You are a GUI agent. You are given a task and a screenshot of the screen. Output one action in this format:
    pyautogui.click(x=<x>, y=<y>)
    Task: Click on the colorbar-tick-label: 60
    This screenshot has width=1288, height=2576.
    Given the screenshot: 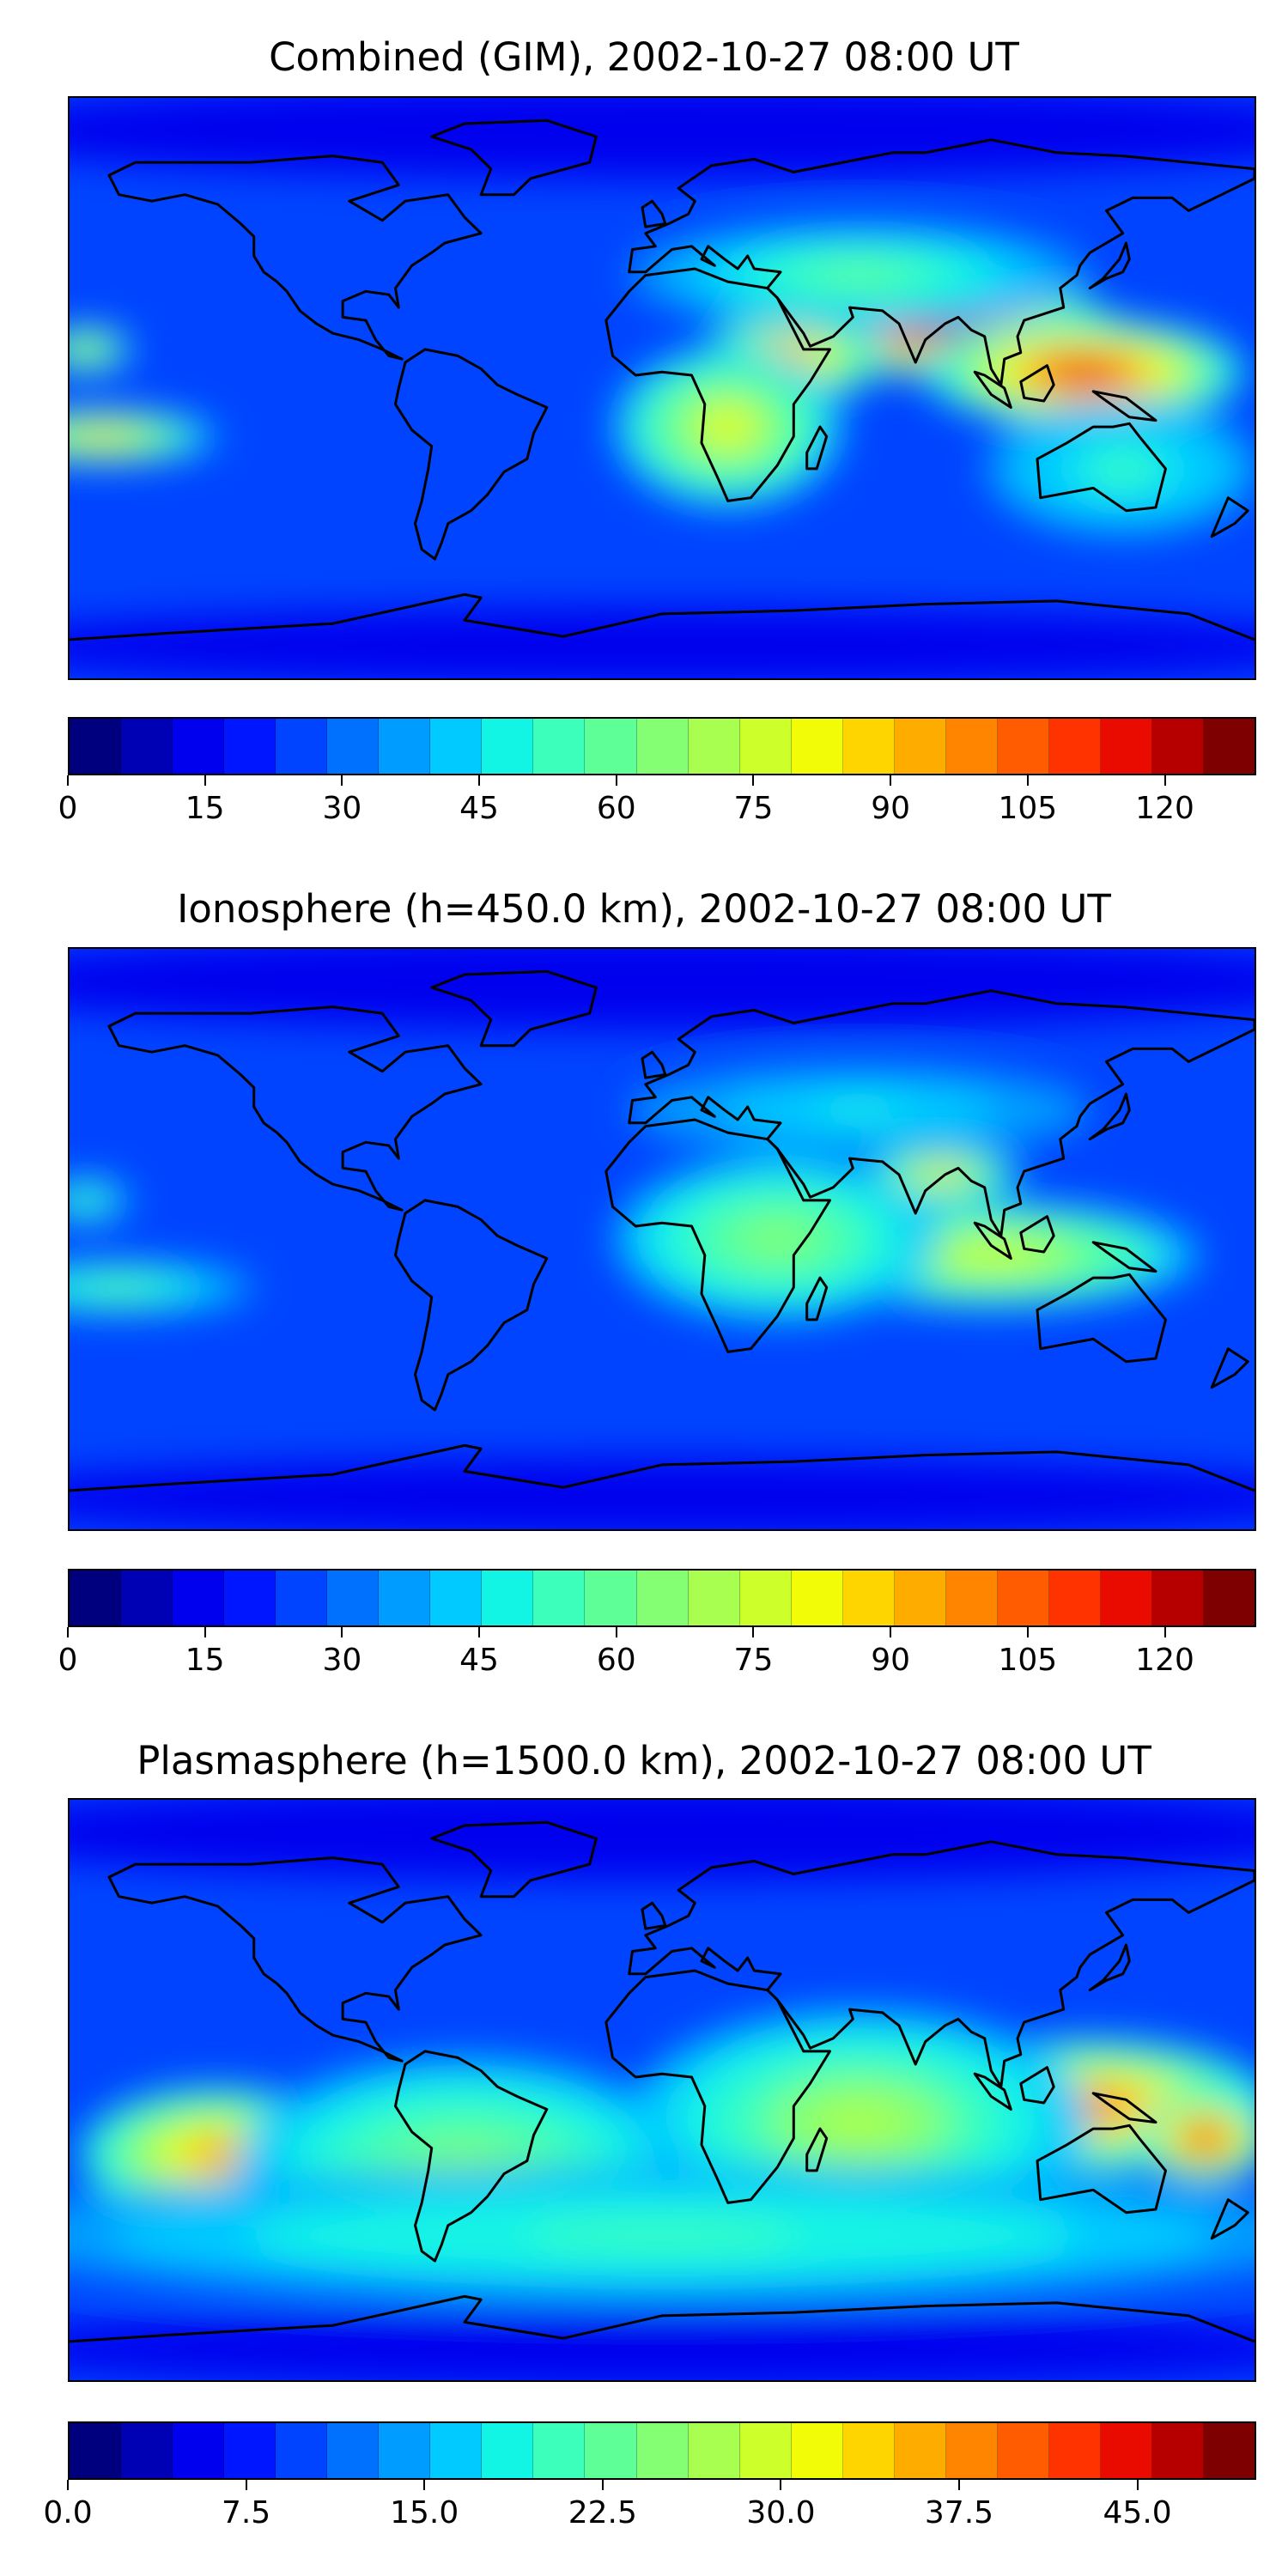 What is the action you would take?
    pyautogui.click(x=616, y=808)
    